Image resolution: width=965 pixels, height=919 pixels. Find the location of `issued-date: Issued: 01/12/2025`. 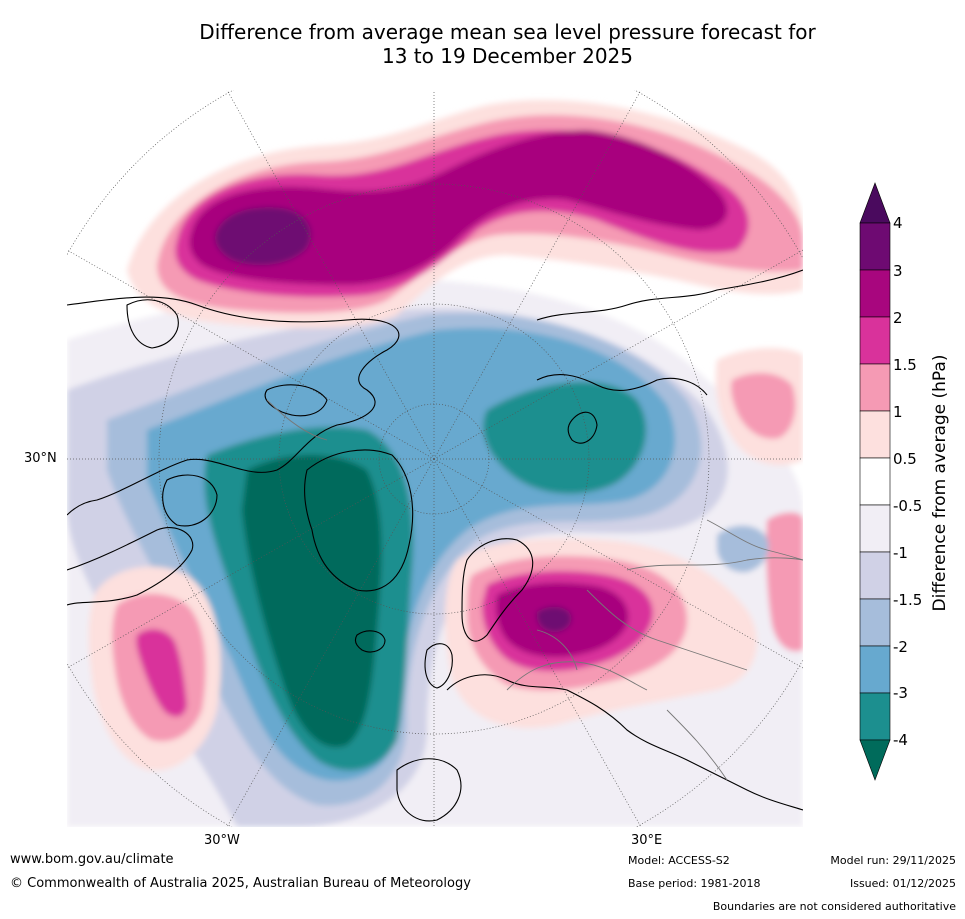

issued-date: Issued: 01/12/2025 is located at coordinates (902, 883).